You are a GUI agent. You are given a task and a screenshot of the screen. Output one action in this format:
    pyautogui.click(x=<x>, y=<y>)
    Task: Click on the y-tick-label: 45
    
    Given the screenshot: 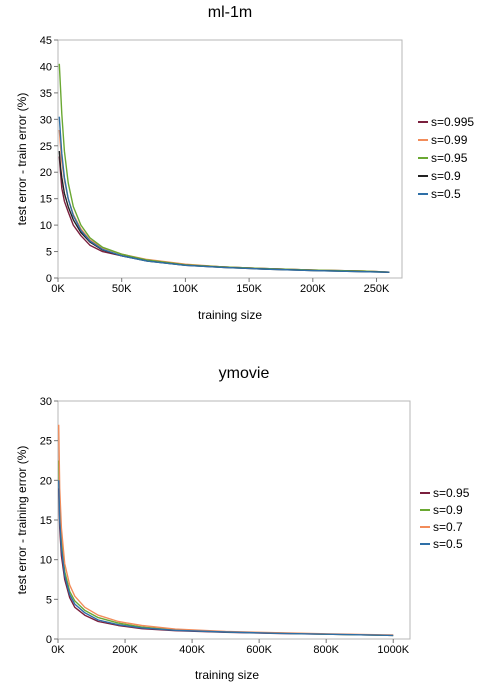 What is the action you would take?
    pyautogui.click(x=46, y=41)
    